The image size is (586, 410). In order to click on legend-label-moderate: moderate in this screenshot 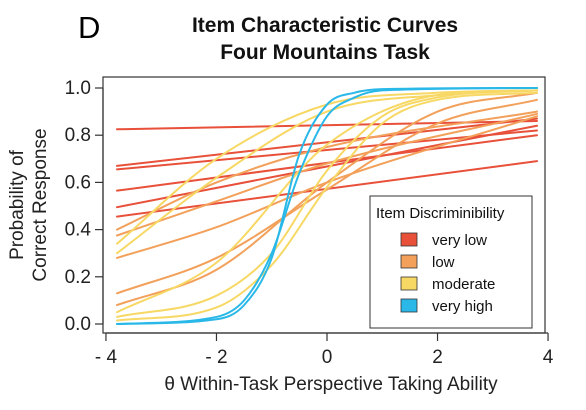, I will do `click(463, 284)`.